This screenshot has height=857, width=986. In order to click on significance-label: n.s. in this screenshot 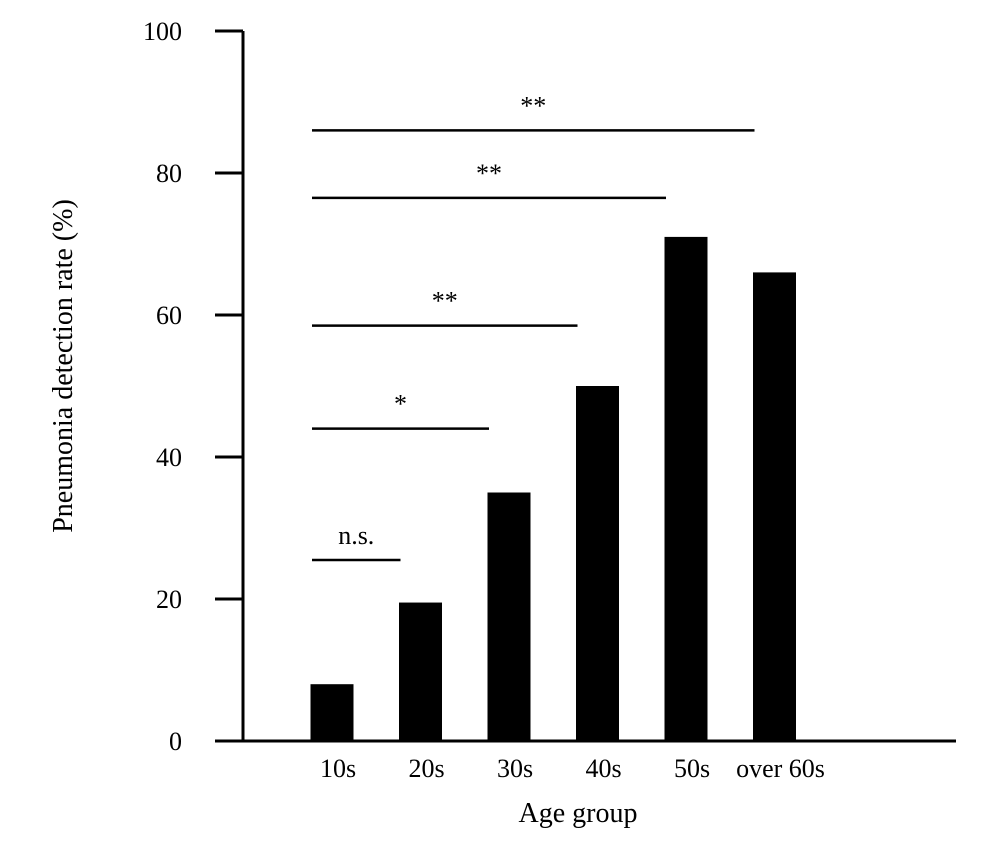, I will do `click(356, 535)`.